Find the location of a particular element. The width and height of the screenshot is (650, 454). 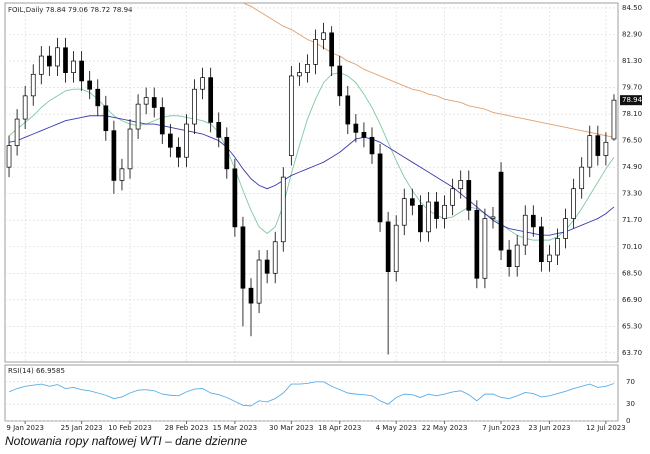

y-tick-label: 73.30 is located at coordinates (632, 194).